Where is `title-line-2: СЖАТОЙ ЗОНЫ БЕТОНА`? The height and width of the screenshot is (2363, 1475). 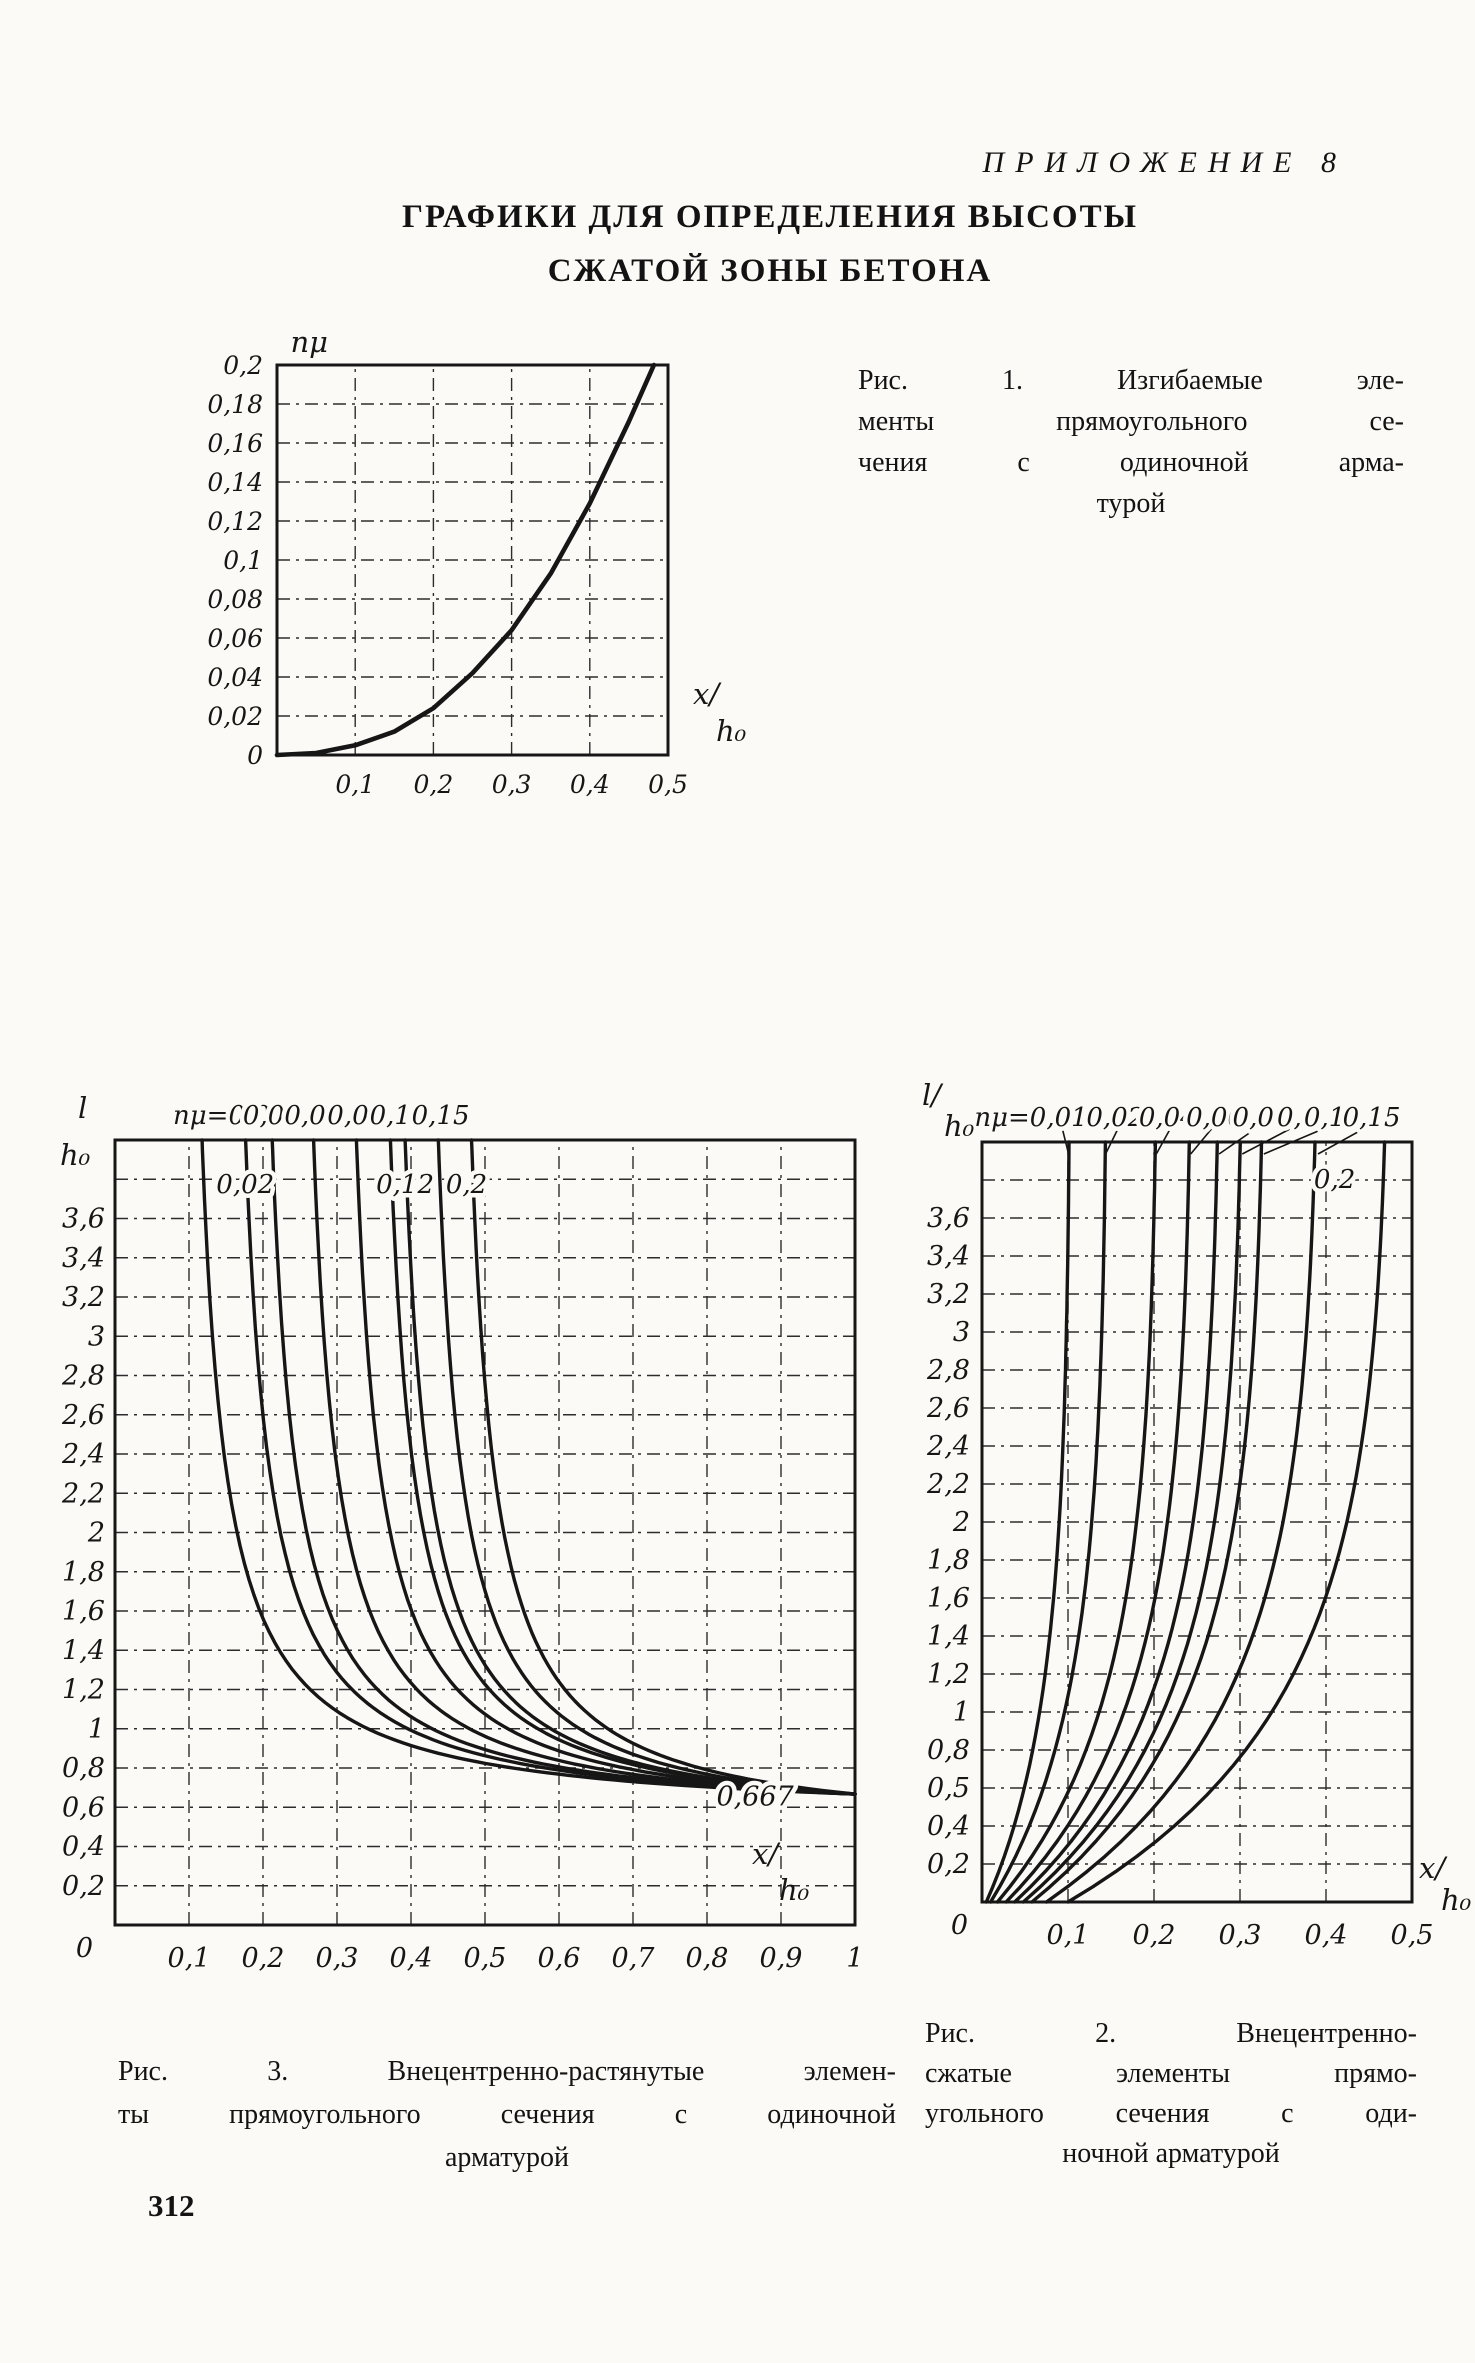 title-line-2: СЖАТОЙ ЗОНЫ БЕТОНА is located at coordinates (770, 271).